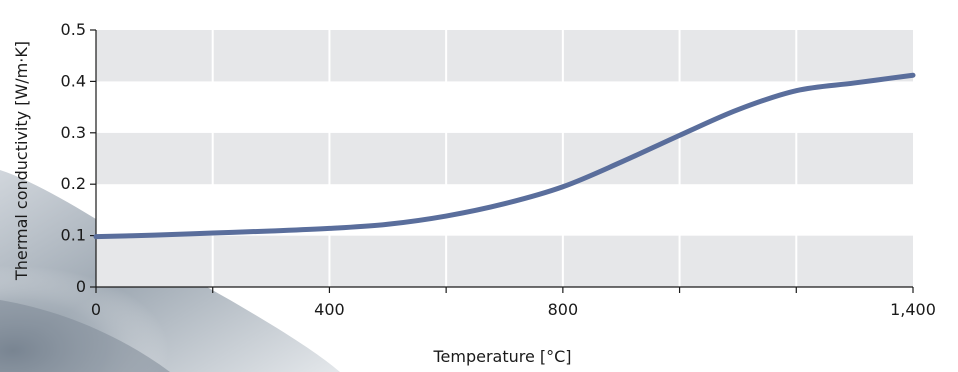 This screenshot has height=372, width=958. Describe the element at coordinates (913, 309) in the screenshot. I see `x-tick-label: 1,400` at that location.